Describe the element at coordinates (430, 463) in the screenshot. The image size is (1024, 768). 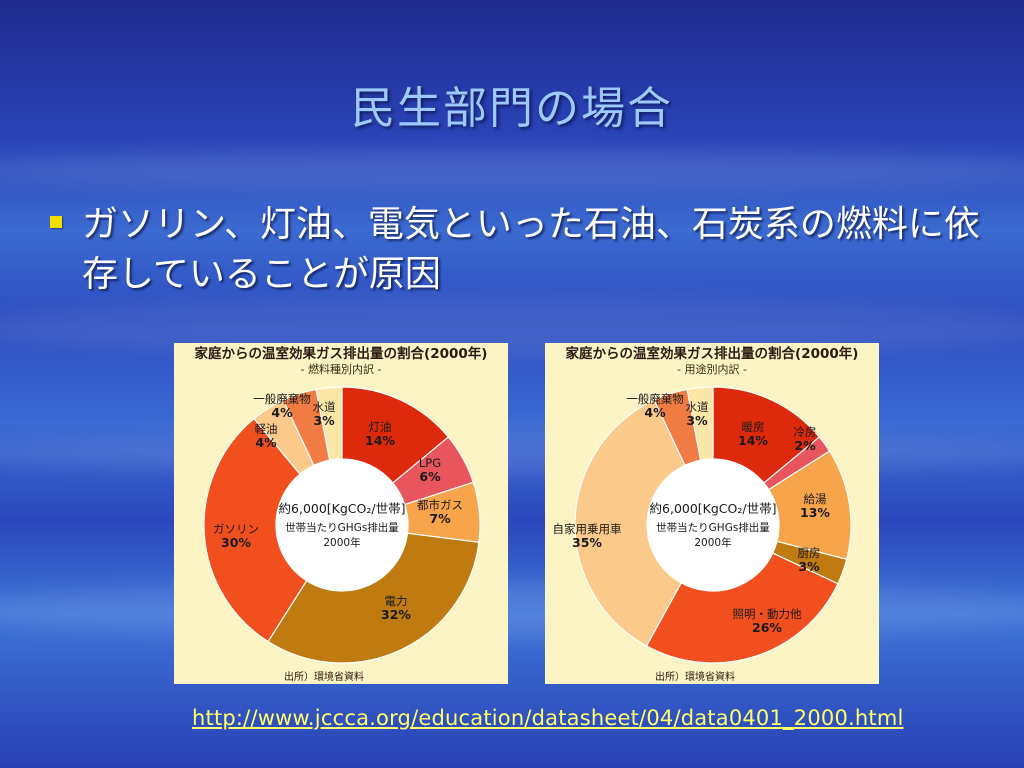
I see `slice-label: LPG` at that location.